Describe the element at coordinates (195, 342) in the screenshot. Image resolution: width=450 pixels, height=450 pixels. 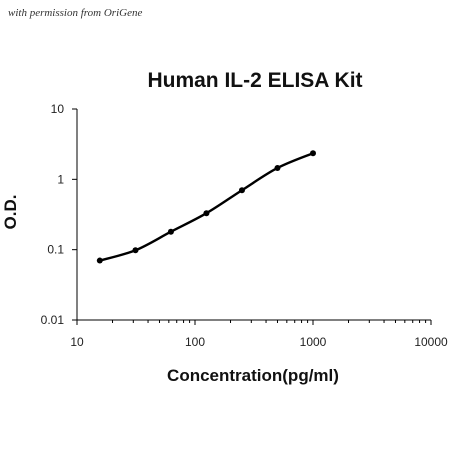
I see `x-tick-label: 100` at that location.